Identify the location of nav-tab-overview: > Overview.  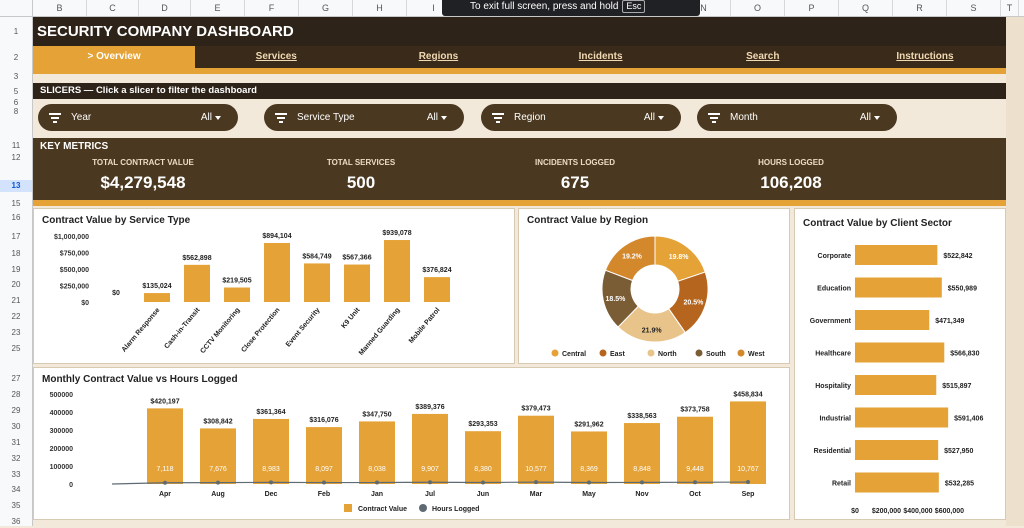
(114, 57).